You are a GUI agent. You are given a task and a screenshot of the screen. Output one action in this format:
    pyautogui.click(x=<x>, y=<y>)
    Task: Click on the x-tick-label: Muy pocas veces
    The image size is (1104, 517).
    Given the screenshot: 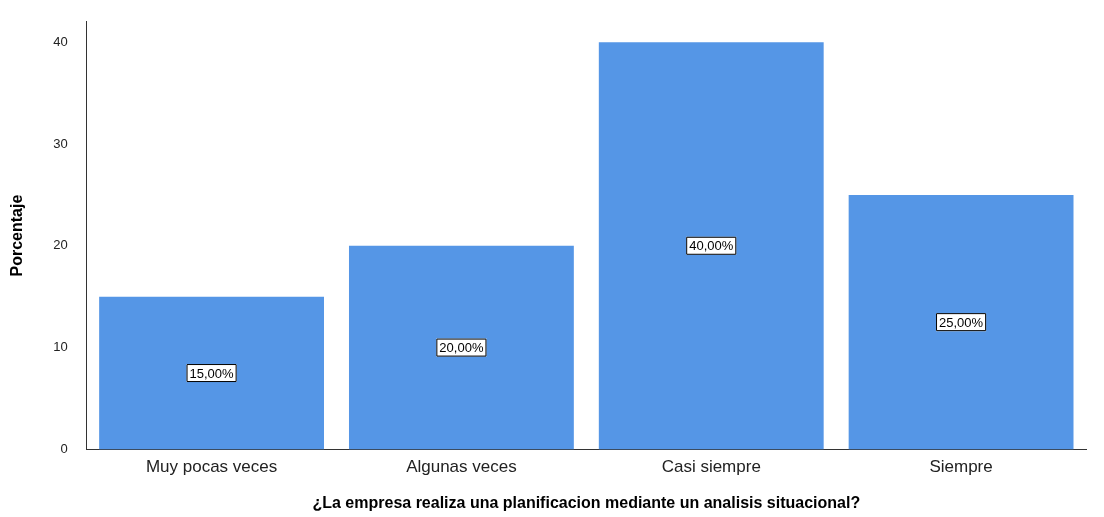 What is the action you would take?
    pyautogui.click(x=211, y=467)
    